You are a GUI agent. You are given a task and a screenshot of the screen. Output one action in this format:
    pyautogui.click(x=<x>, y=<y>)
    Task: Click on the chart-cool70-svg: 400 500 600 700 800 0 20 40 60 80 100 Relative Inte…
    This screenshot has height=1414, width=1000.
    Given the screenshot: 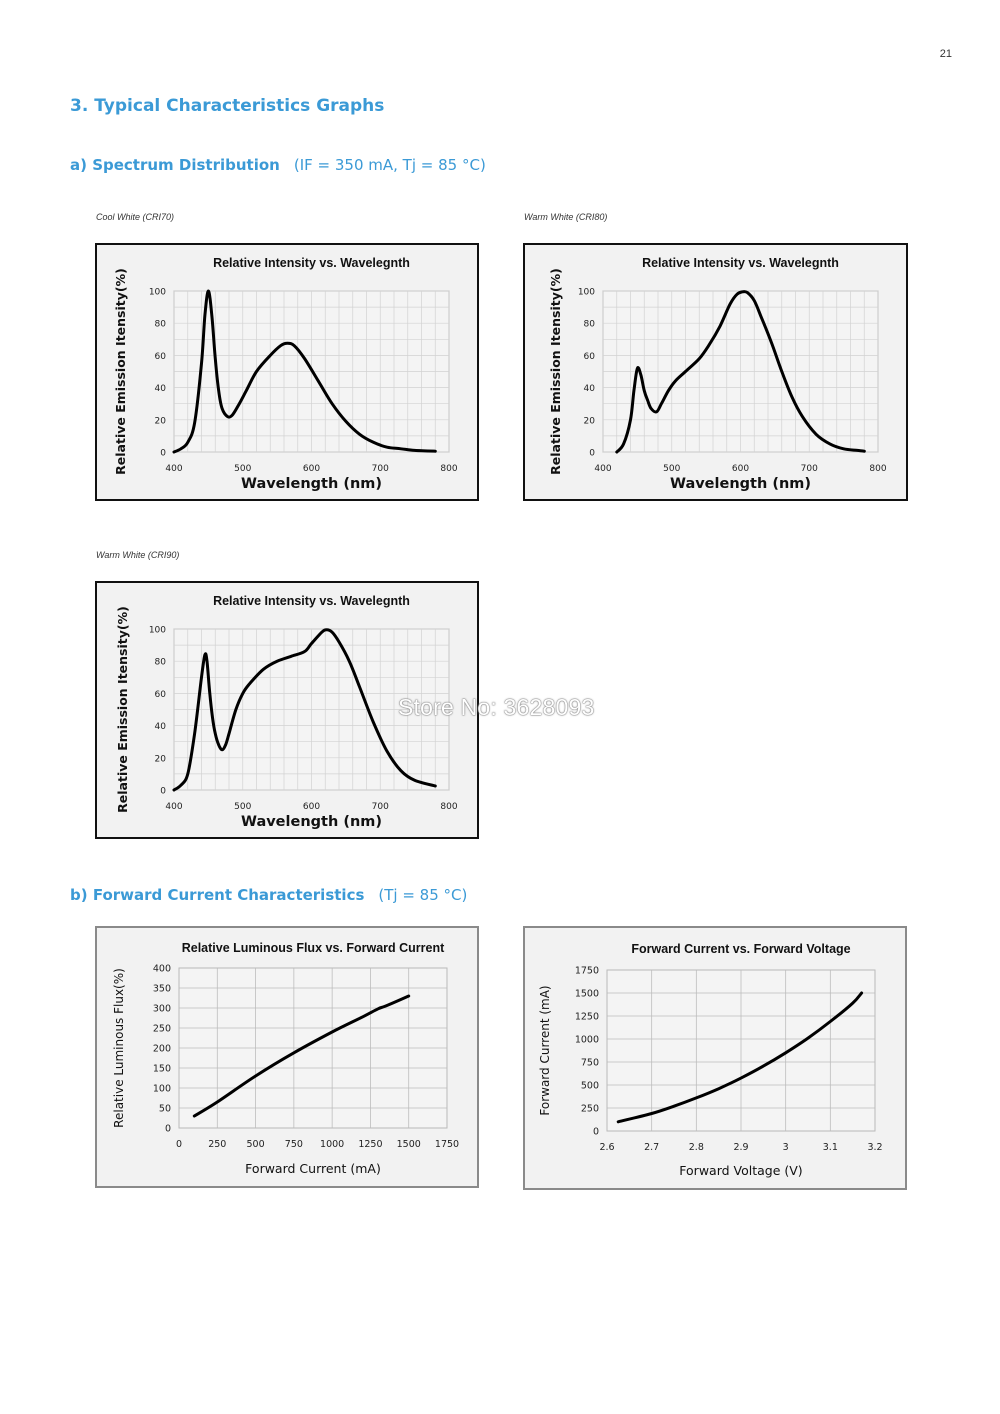 What is the action you would take?
    pyautogui.click(x=285, y=374)
    